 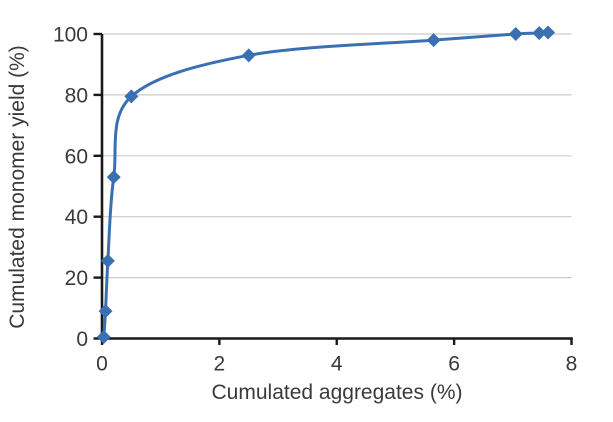 I want to click on y-tick-label-0: 0, so click(x=82, y=339).